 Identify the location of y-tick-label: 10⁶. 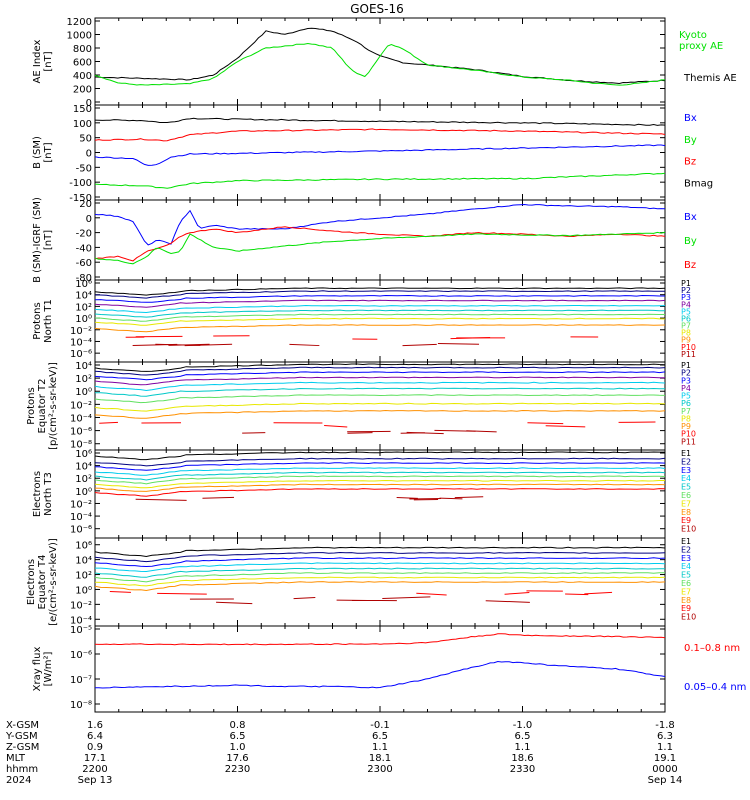
(83, 454).